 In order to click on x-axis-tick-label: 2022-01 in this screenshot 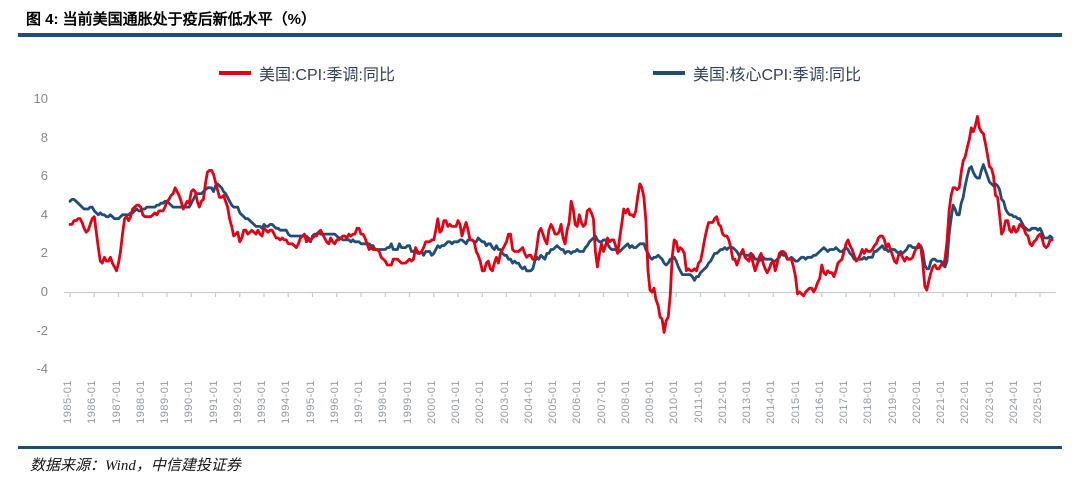, I will do `click(965, 402)`.